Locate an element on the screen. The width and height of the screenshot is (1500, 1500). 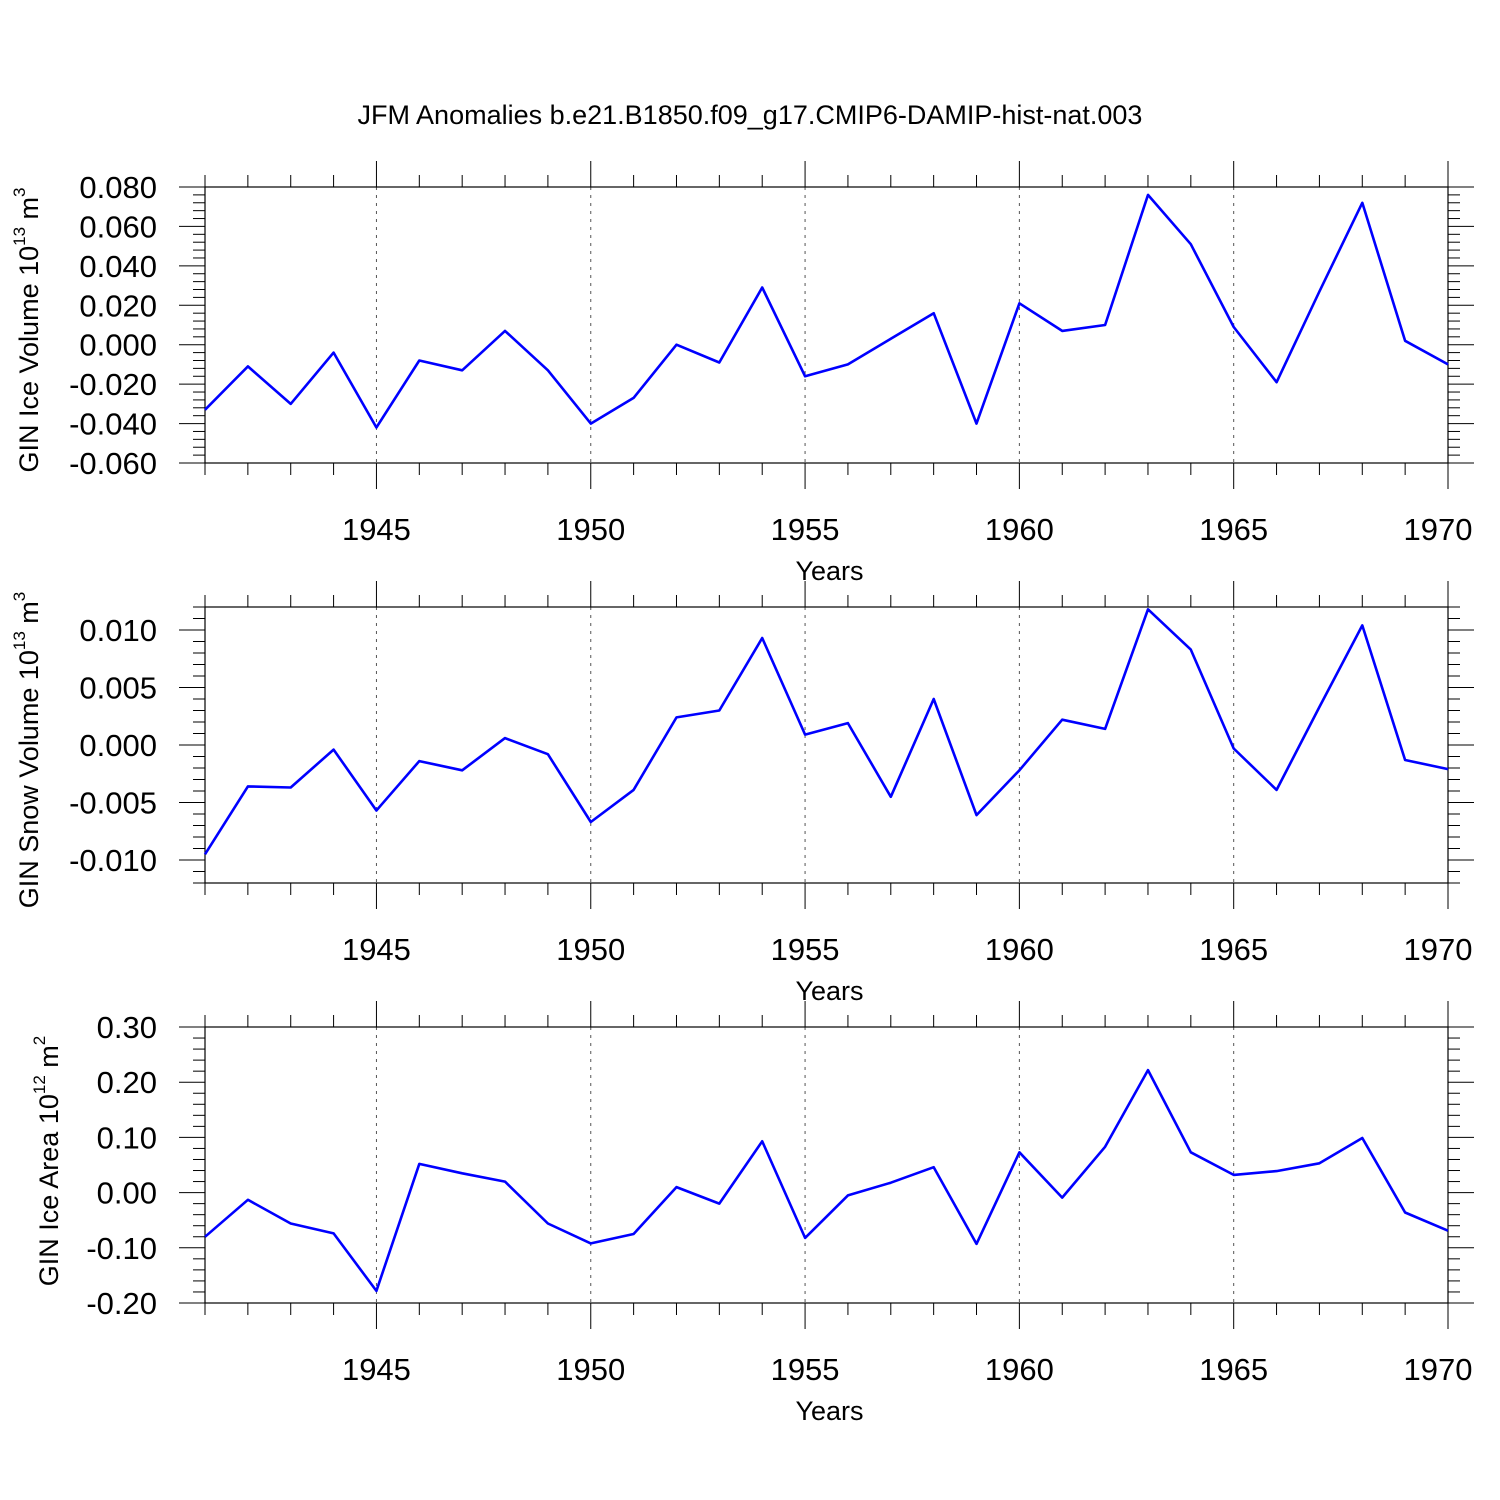
y-tick-label: 0.20 is located at coordinates (127, 1082).